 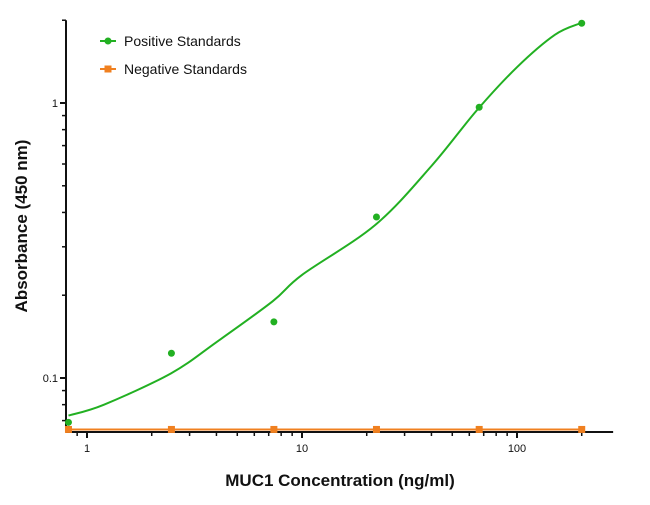 What do you see at coordinates (55, 104) in the screenshot?
I see `y-tick-label: 1` at bounding box center [55, 104].